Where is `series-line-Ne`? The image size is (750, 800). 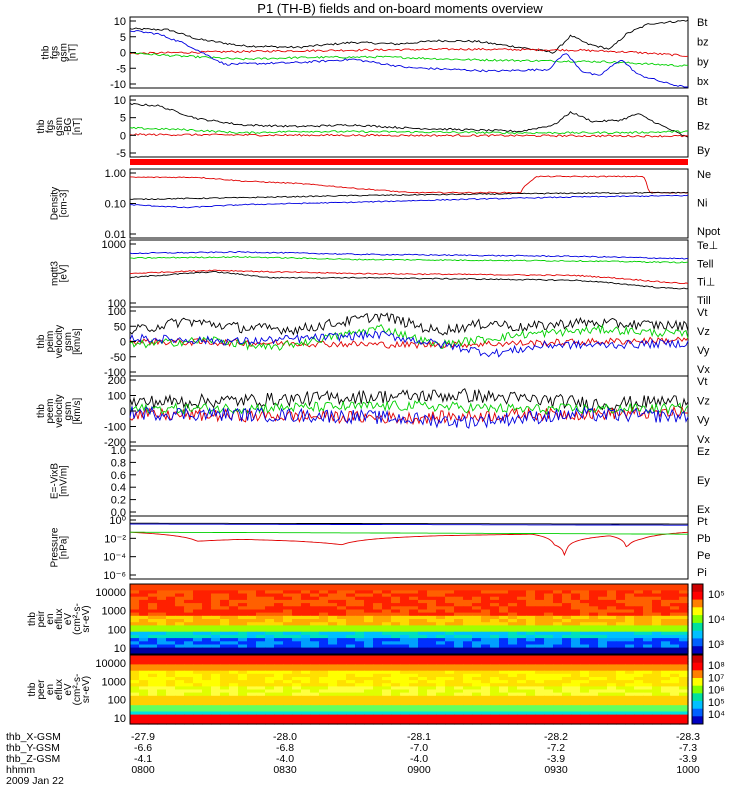
series-line-Ne is located at coordinates (409, 184).